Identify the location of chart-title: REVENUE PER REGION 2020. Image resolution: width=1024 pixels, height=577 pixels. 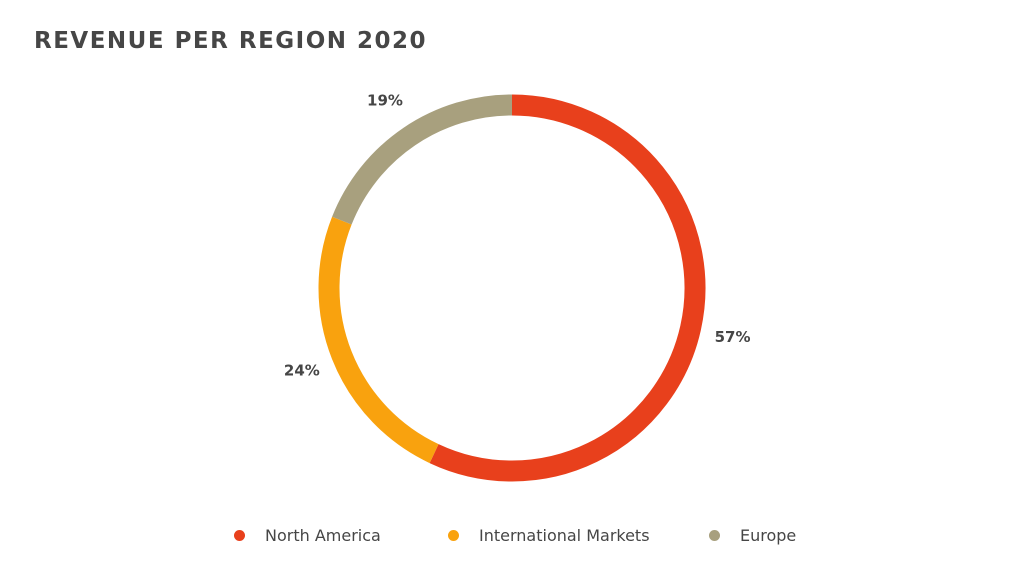
(231, 41).